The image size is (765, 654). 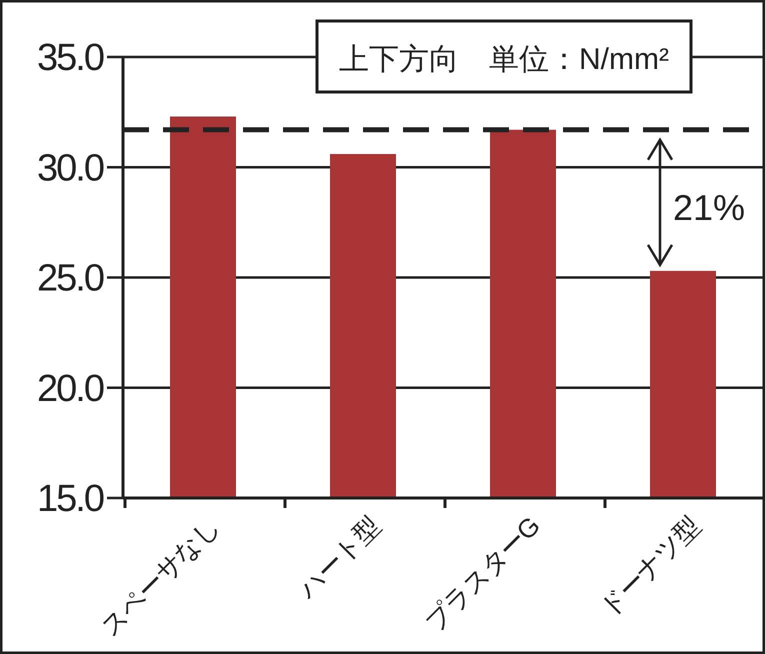 I want to click on x-tick-label: プラスターG, so click(x=482, y=574).